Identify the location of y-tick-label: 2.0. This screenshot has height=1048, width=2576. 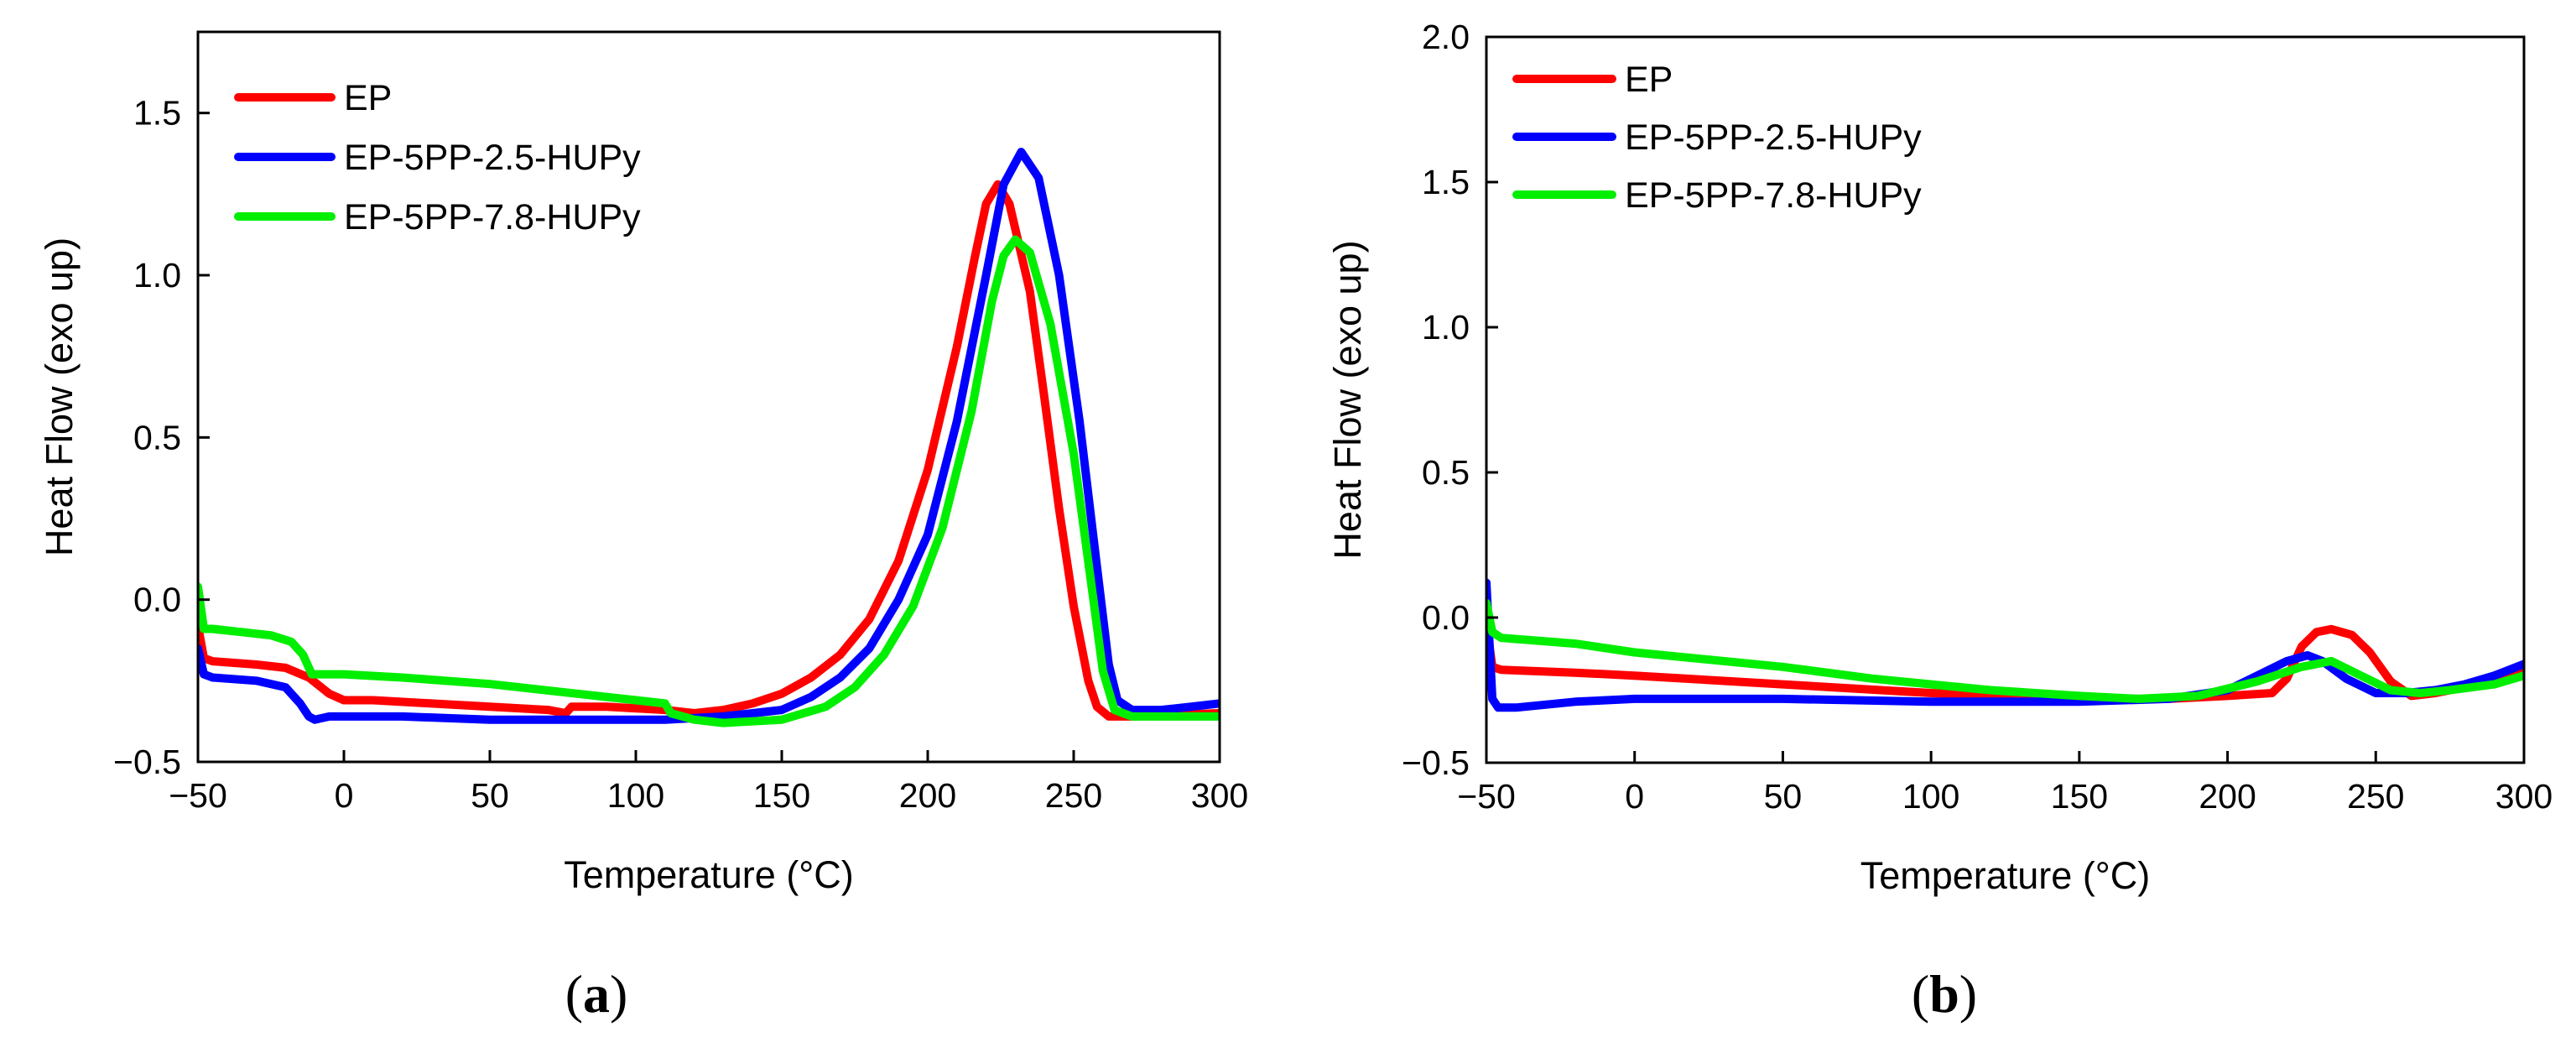
(1446, 37).